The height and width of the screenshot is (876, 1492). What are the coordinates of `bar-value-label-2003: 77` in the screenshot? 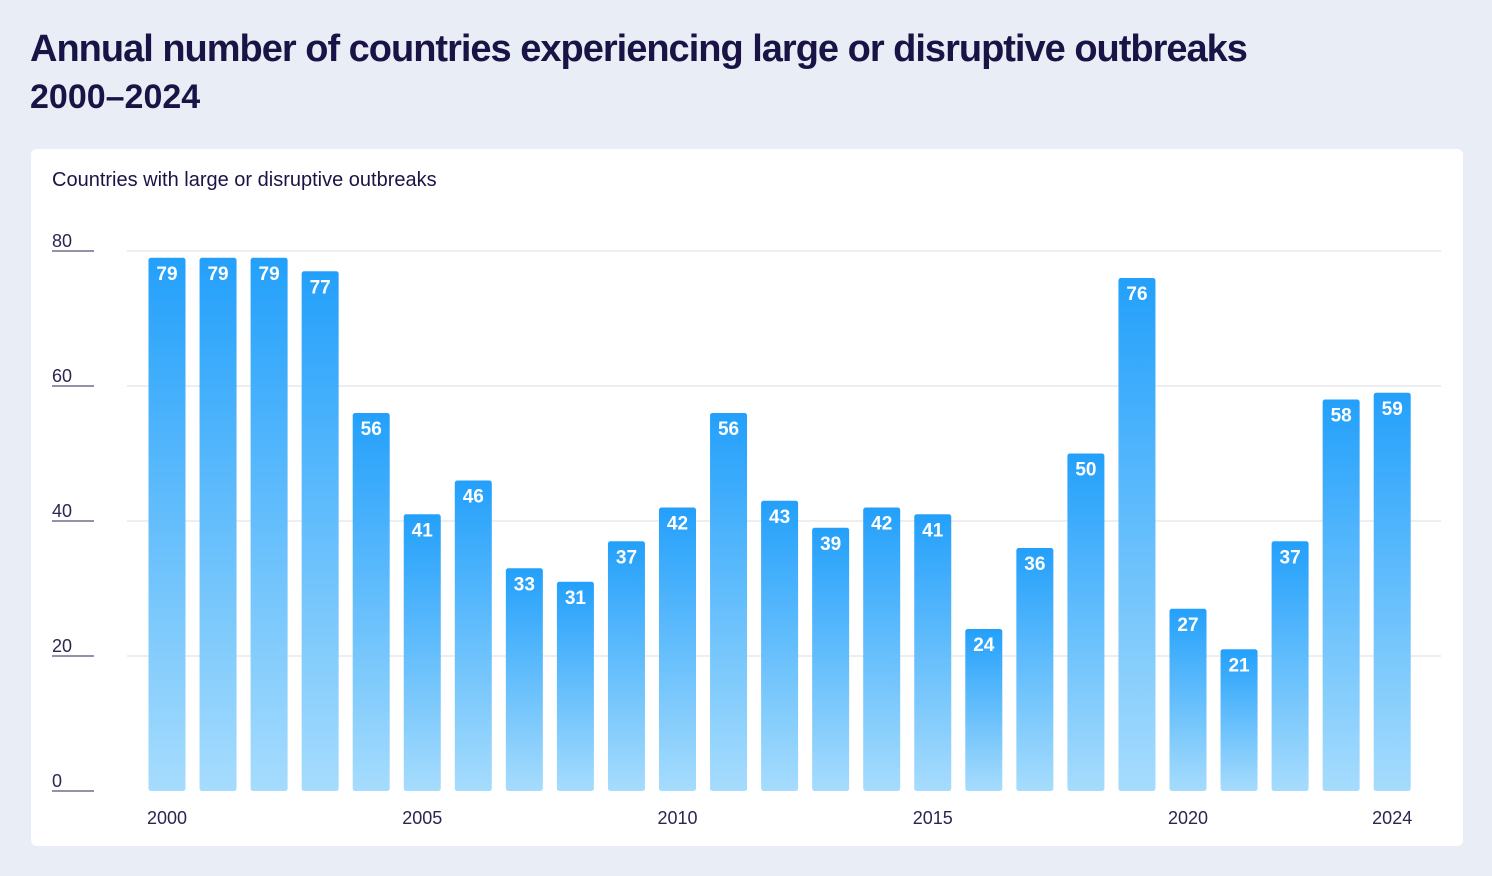 It's located at (320, 287).